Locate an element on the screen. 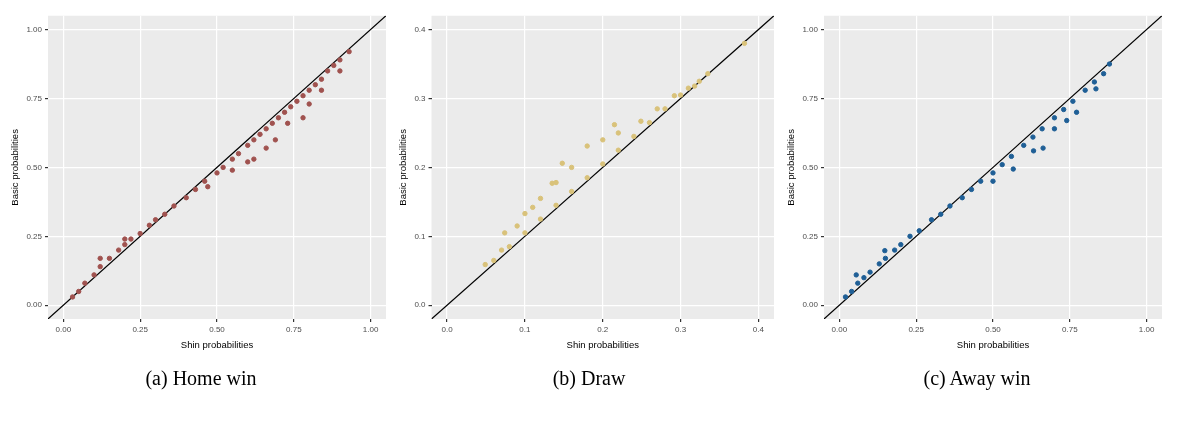 This screenshot has width=1182, height=426. text: (b) Draw is located at coordinates (589, 378).